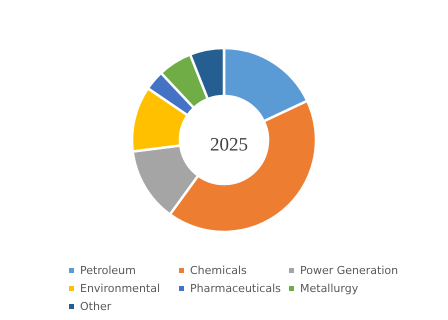 Image resolution: width=448 pixels, height=320 pixels. Describe the element at coordinates (120, 288) in the screenshot. I see `legend-label: Environmental` at that location.